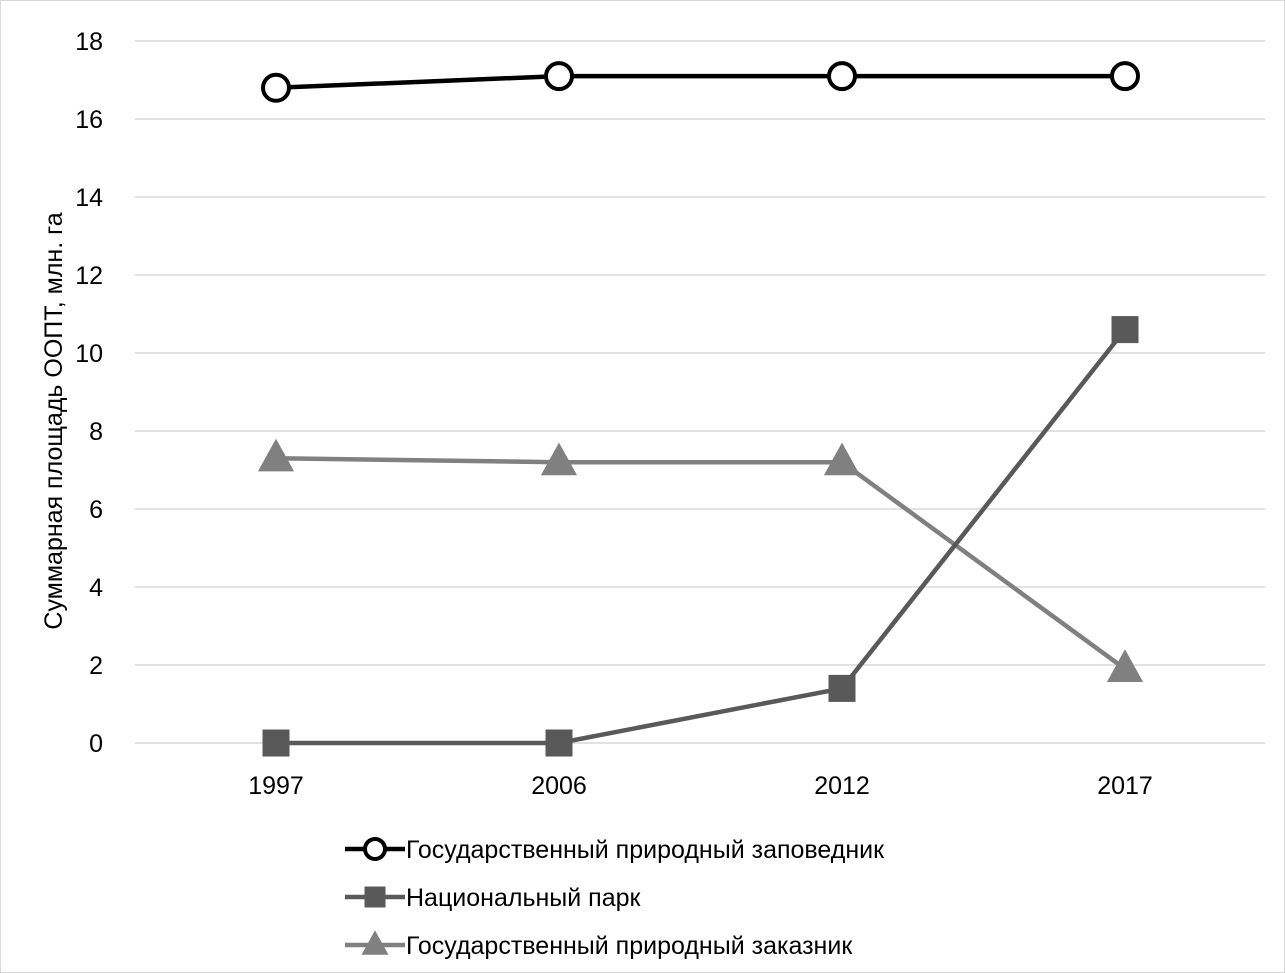 The height and width of the screenshot is (973, 1285). Describe the element at coordinates (89, 354) in the screenshot. I see `y-tick-label: 10` at that location.